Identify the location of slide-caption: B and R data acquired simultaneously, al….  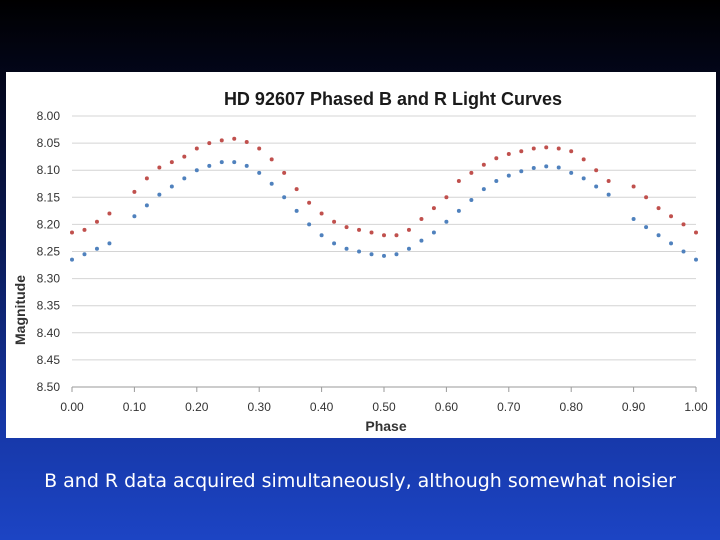
(360, 481).